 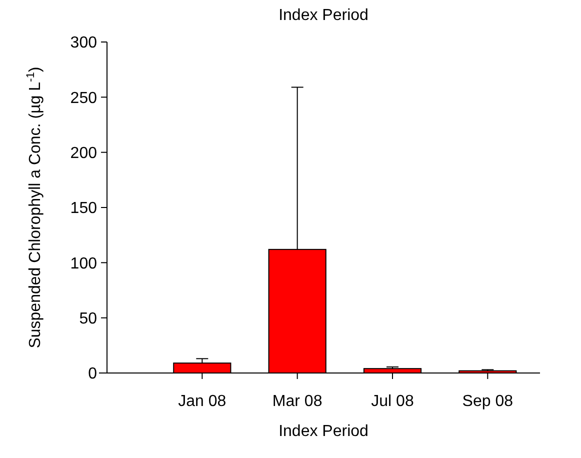 What do you see at coordinates (297, 401) in the screenshot?
I see `x-tick-label: Mar 08` at bounding box center [297, 401].